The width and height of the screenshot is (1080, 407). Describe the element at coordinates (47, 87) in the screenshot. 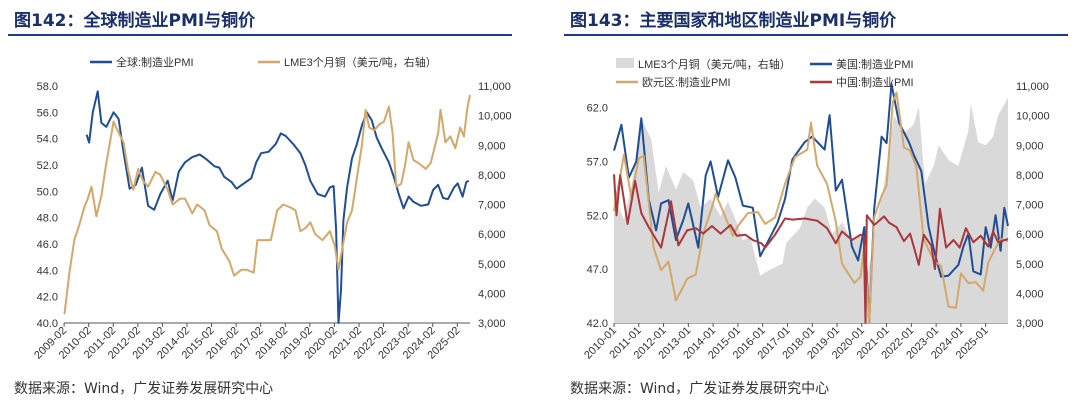

I see `left-axis-tick-label: 58.0` at that location.